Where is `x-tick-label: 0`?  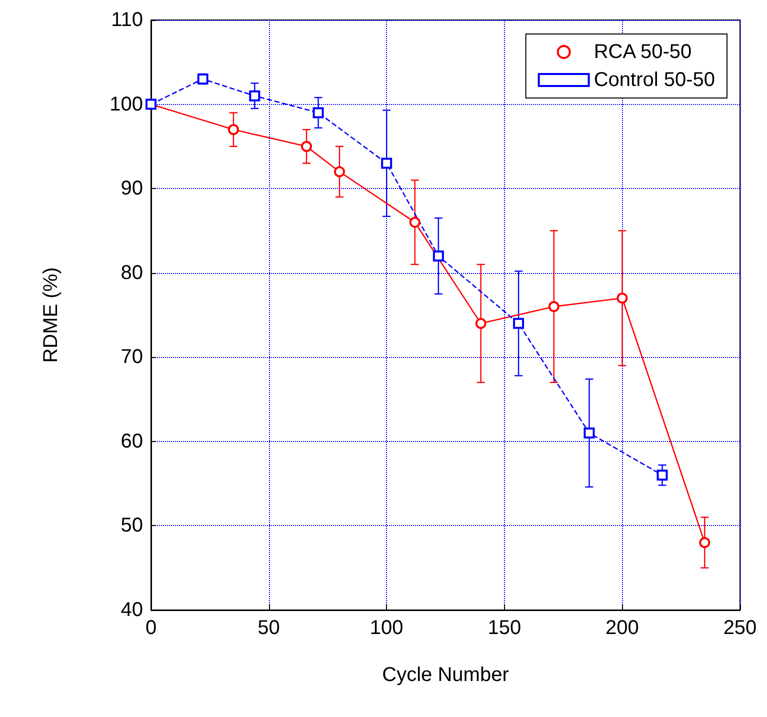
x-tick-label: 0 is located at coordinates (151, 628).